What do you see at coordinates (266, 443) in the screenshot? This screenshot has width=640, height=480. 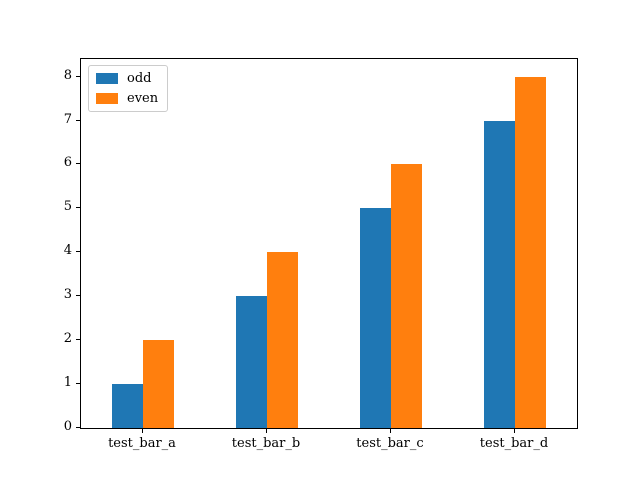 I see `x-tick-label-test_bar_b: test_bar_b` at bounding box center [266, 443].